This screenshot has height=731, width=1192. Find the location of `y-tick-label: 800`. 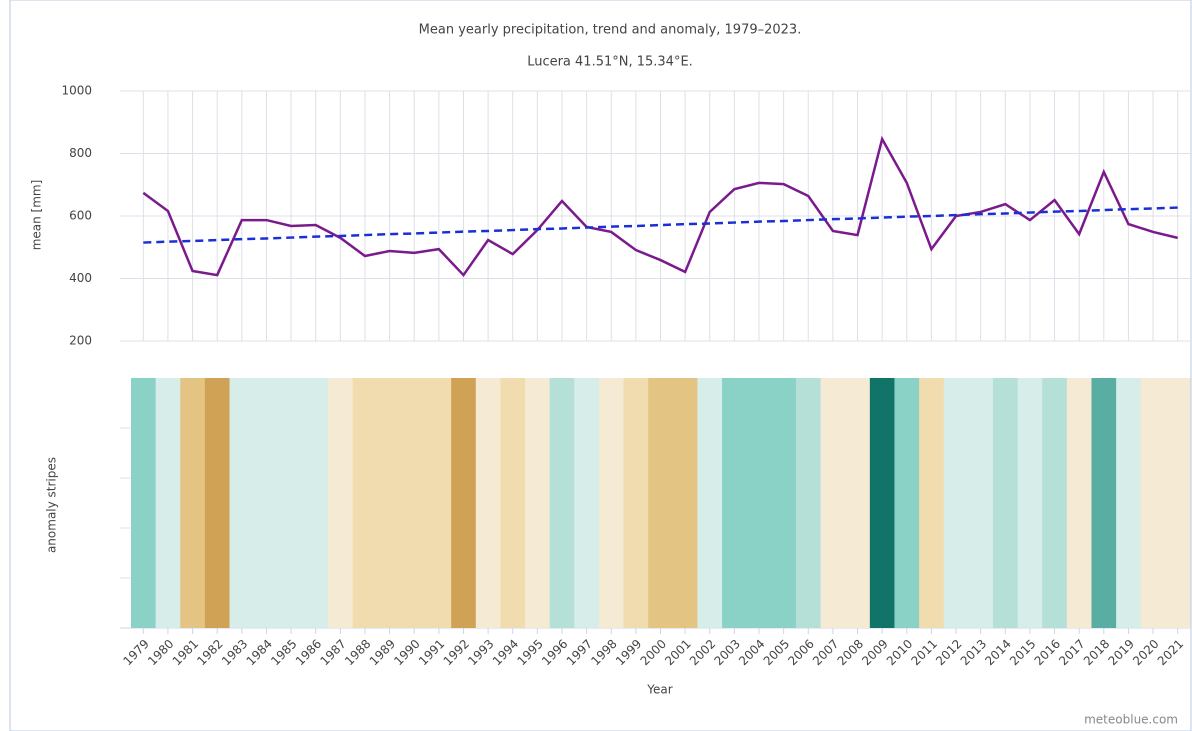

y-tick-label: 800 is located at coordinates (80, 153).